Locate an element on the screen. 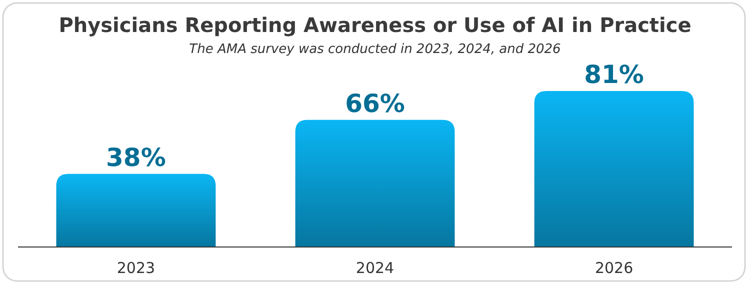 The image size is (750, 286). x-tick-label: 2023 is located at coordinates (136, 268).